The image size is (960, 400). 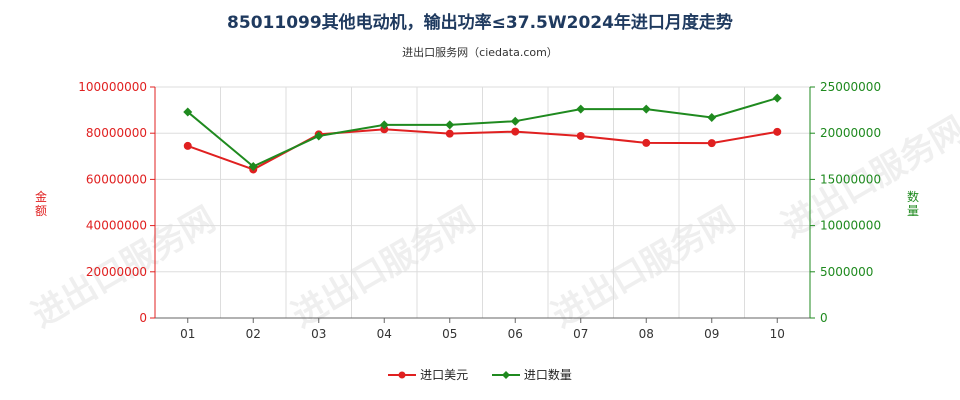 What do you see at coordinates (116, 272) in the screenshot?
I see `y-tick-label-left: 20000000` at bounding box center [116, 272].